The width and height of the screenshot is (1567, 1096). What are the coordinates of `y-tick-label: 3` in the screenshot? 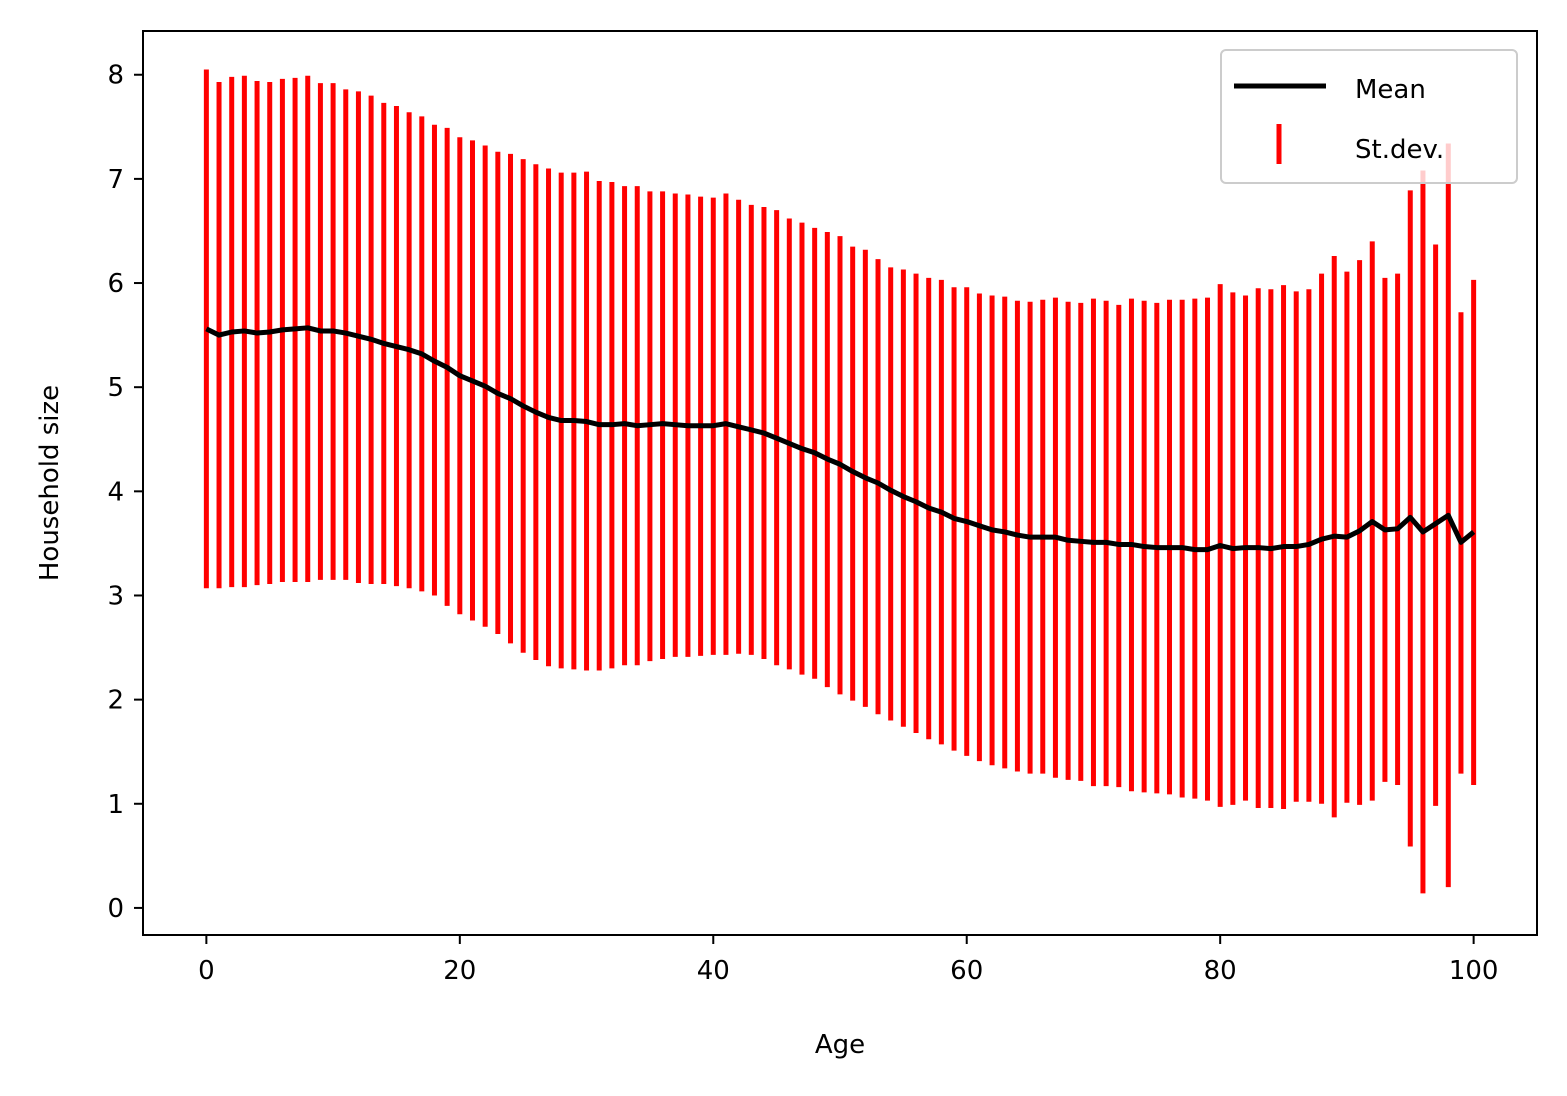 It's located at (115, 596).